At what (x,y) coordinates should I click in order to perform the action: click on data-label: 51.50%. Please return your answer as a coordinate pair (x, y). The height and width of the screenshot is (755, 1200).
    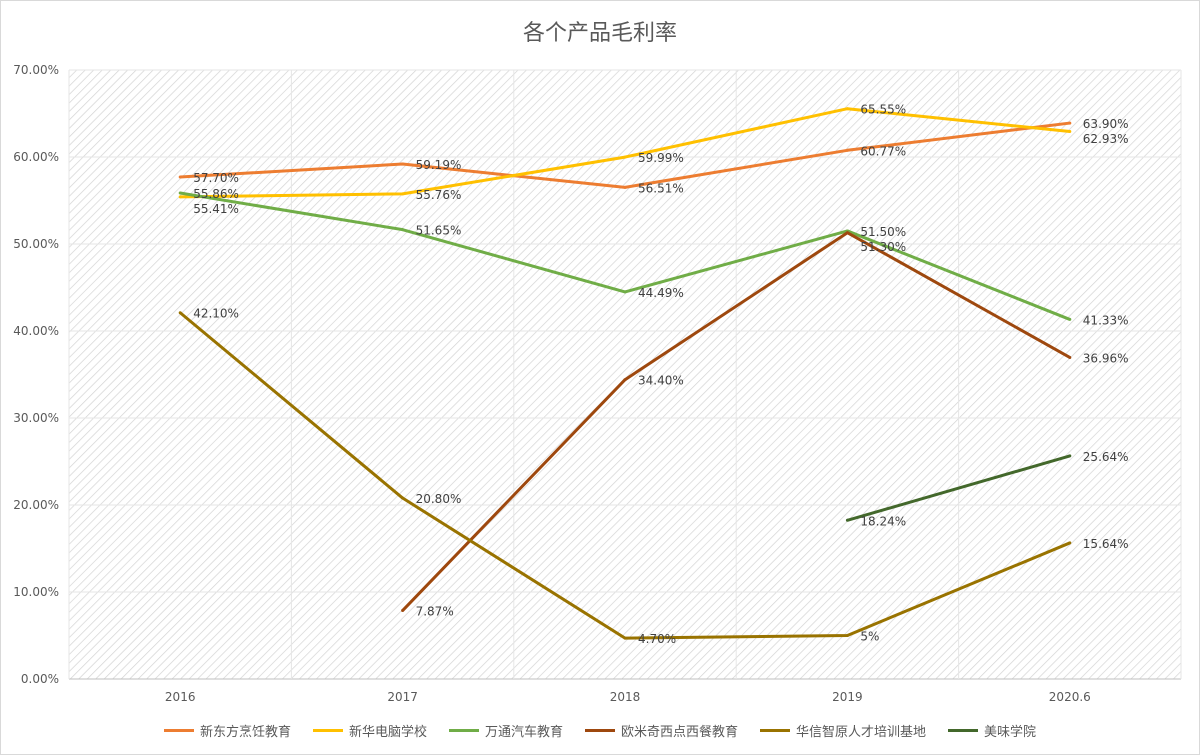
    Looking at the image, I should click on (883, 232).